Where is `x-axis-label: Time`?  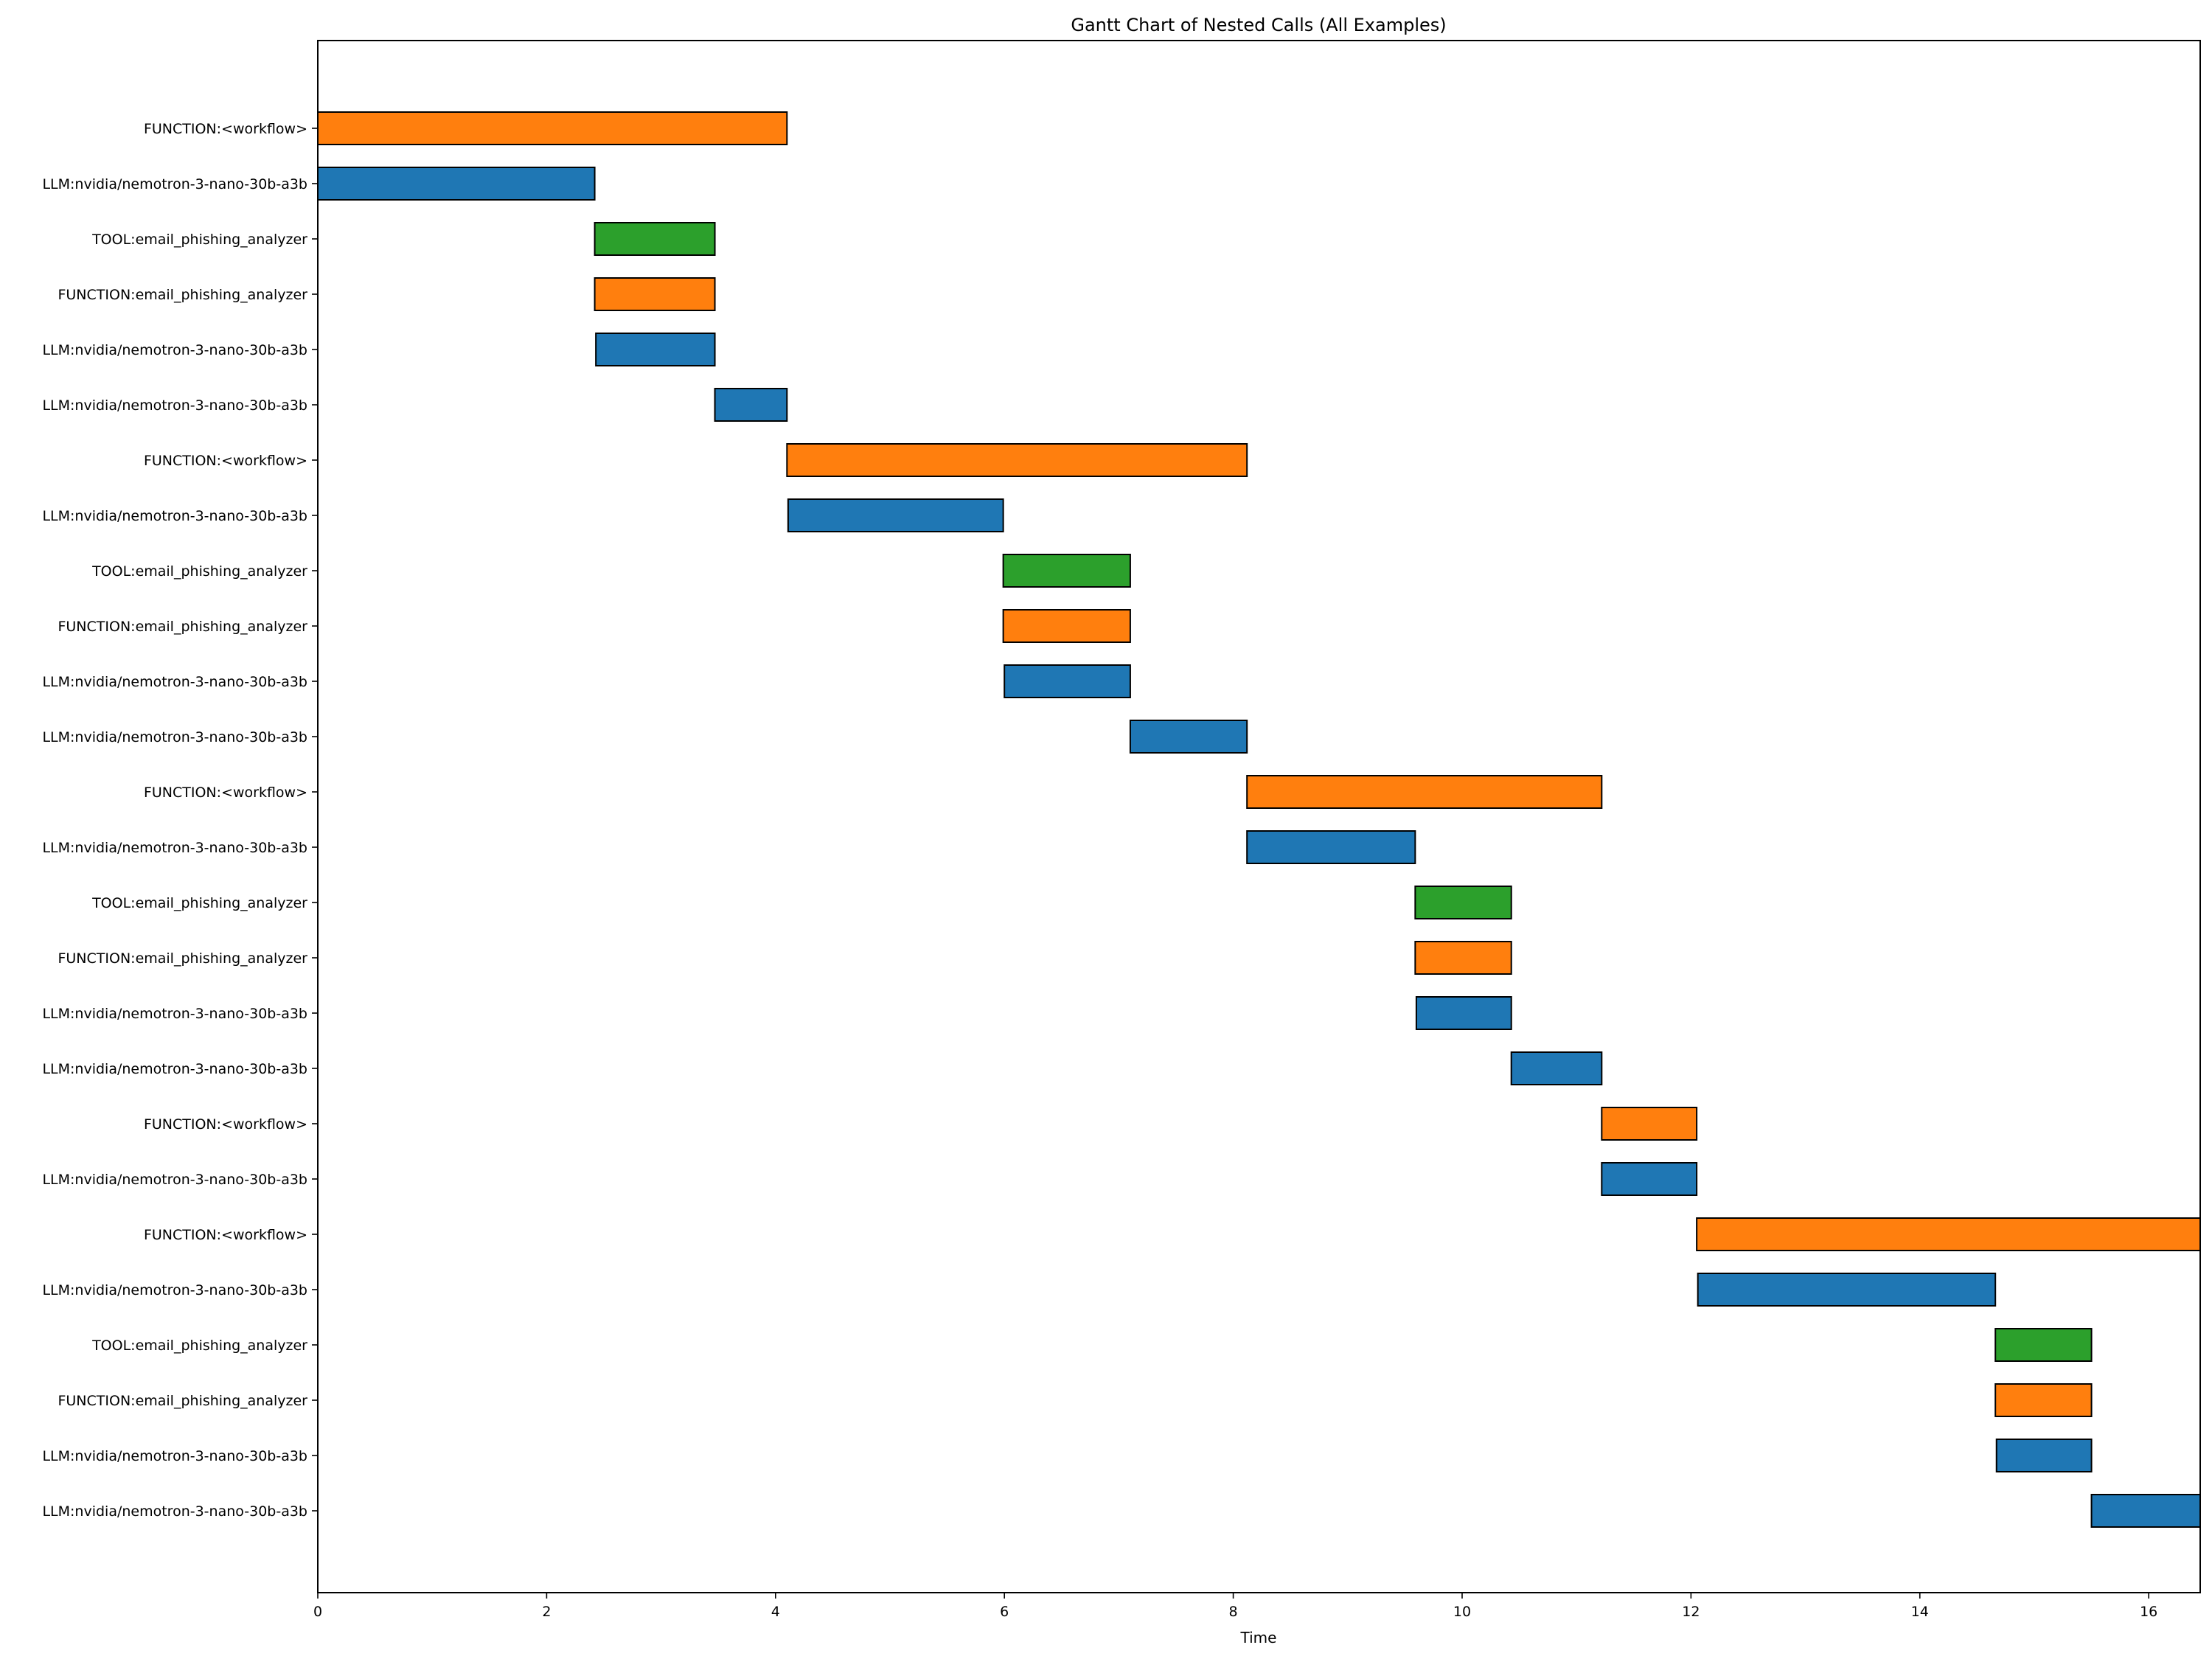
x-axis-label: Time is located at coordinates (1258, 1637).